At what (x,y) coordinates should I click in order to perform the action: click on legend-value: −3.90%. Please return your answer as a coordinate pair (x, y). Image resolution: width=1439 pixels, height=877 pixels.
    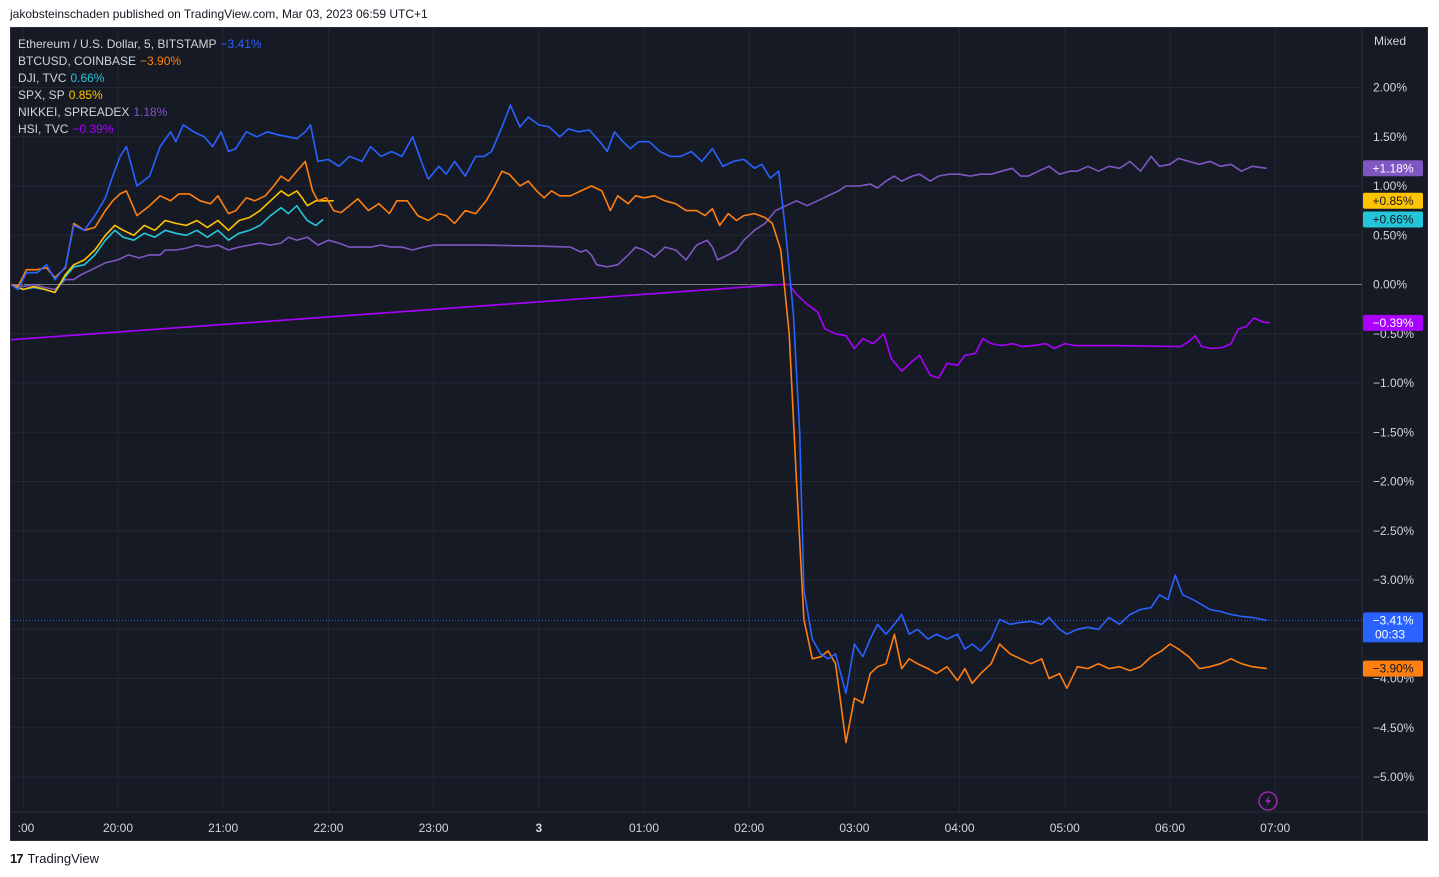
    Looking at the image, I should click on (161, 61).